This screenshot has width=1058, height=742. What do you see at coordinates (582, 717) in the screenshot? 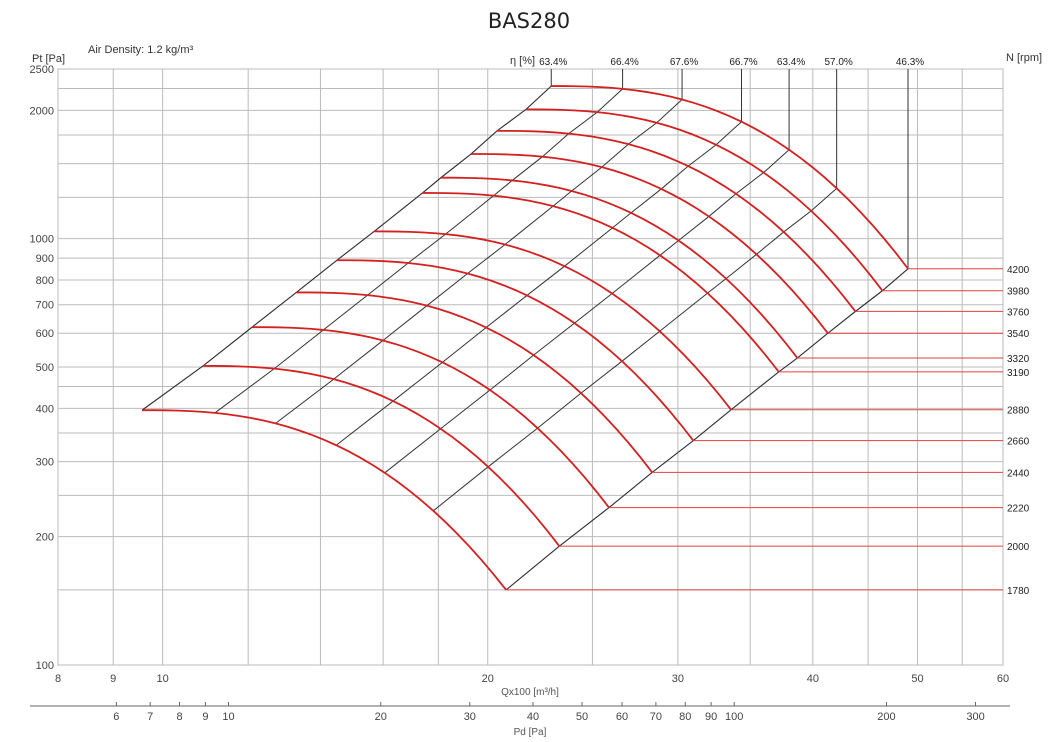
I see `pd-tick-label: 50` at bounding box center [582, 717].